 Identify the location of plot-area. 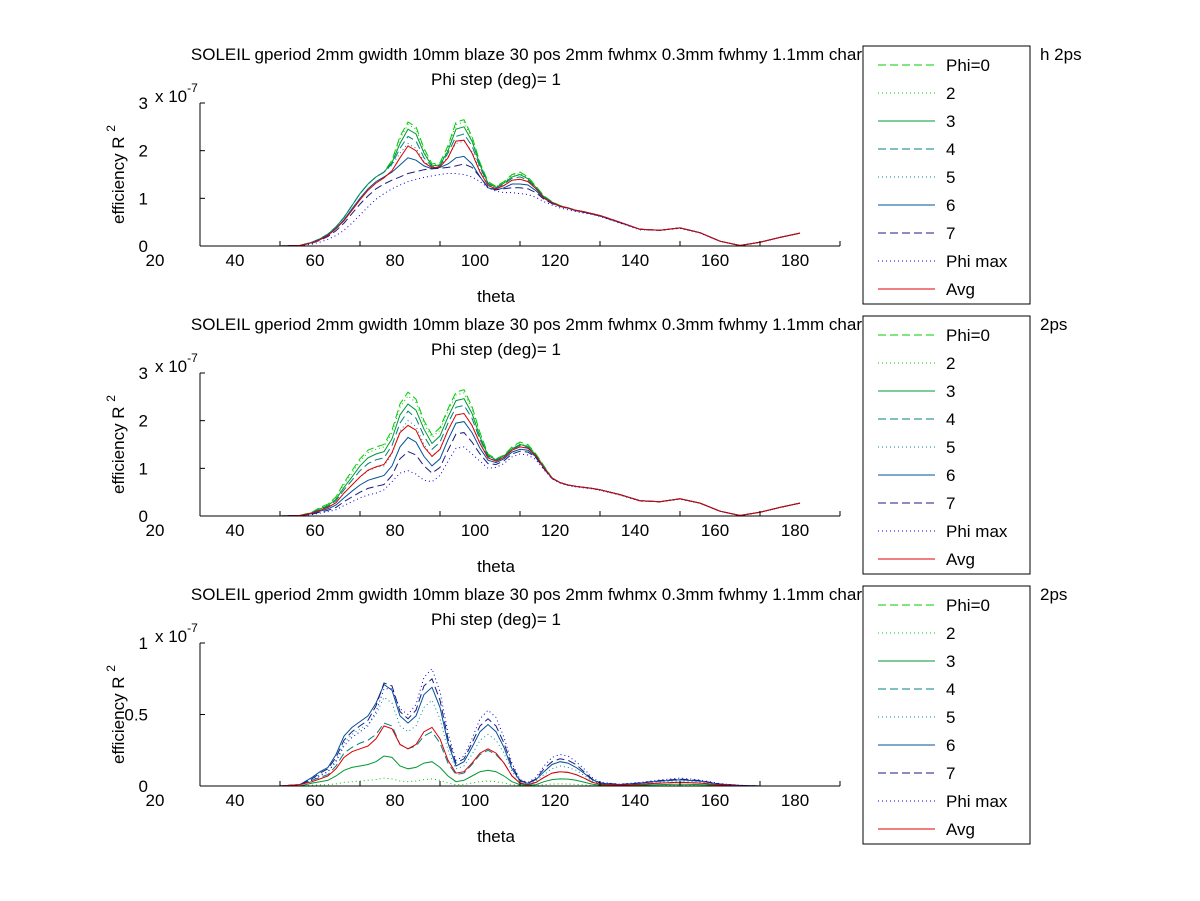
(520, 714).